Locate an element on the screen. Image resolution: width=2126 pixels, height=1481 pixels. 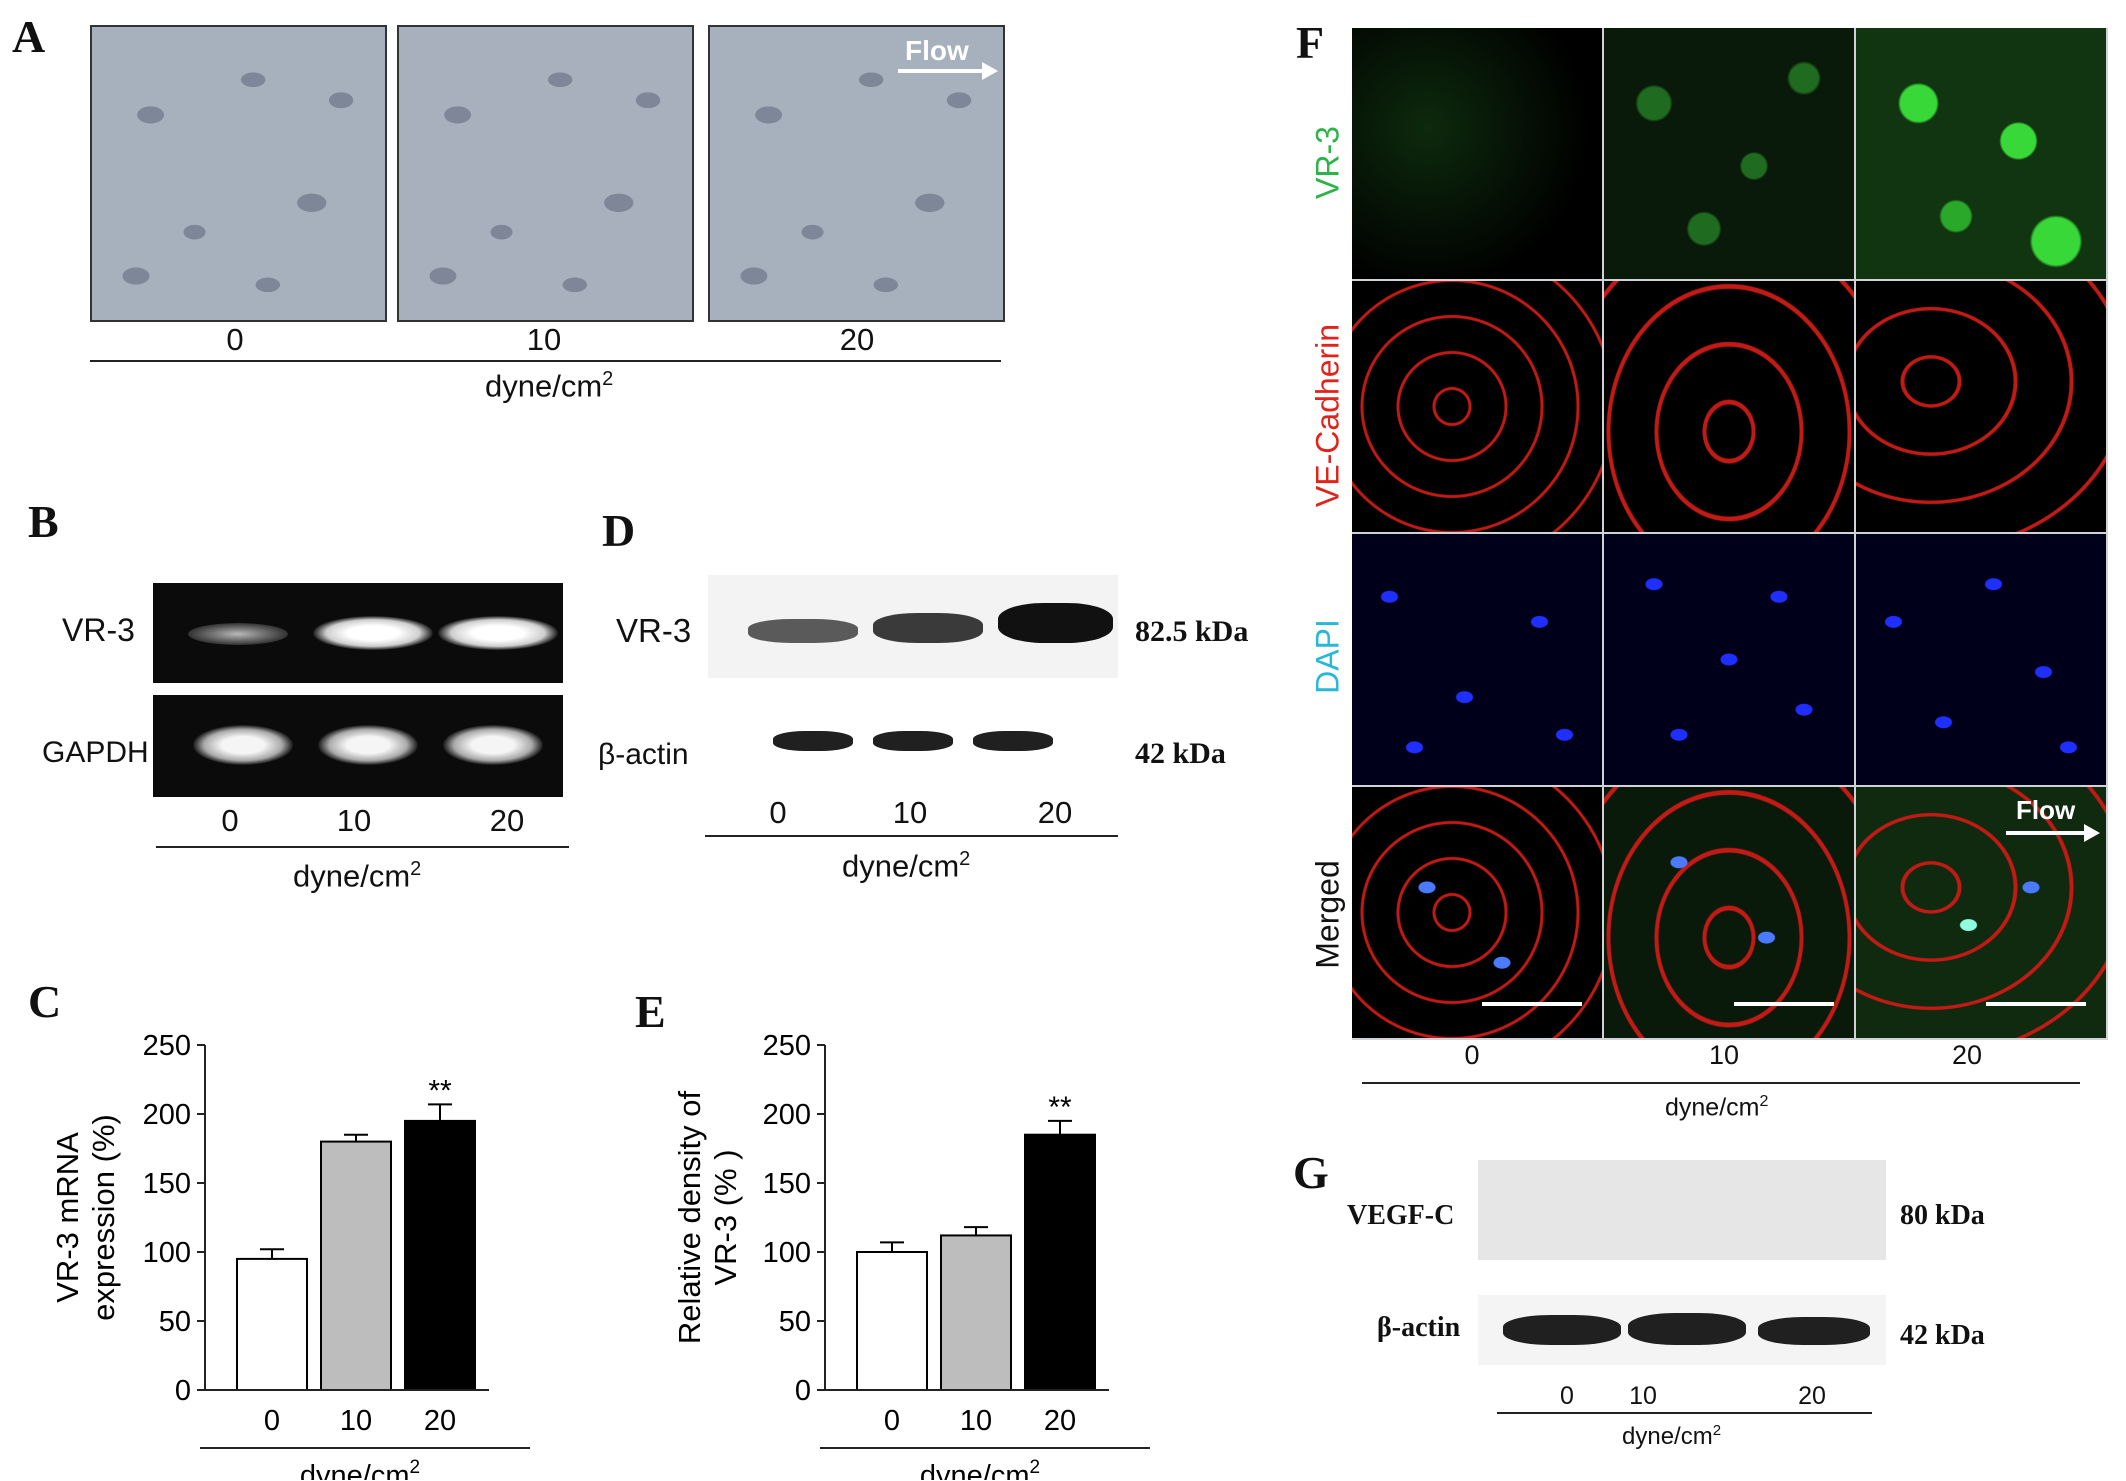
unit-label-b: dyne/cm2 is located at coordinates (357, 876).